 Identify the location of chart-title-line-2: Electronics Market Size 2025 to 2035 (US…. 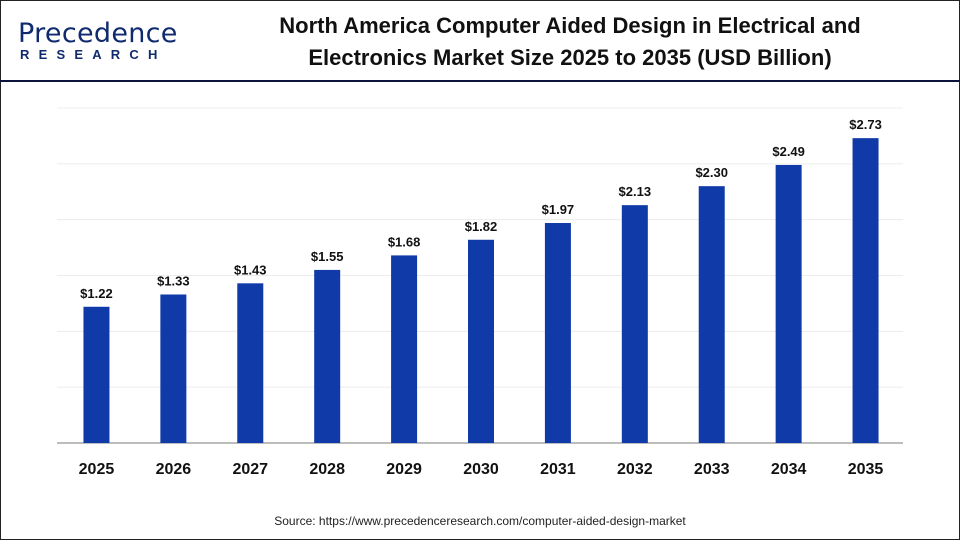
(570, 57).